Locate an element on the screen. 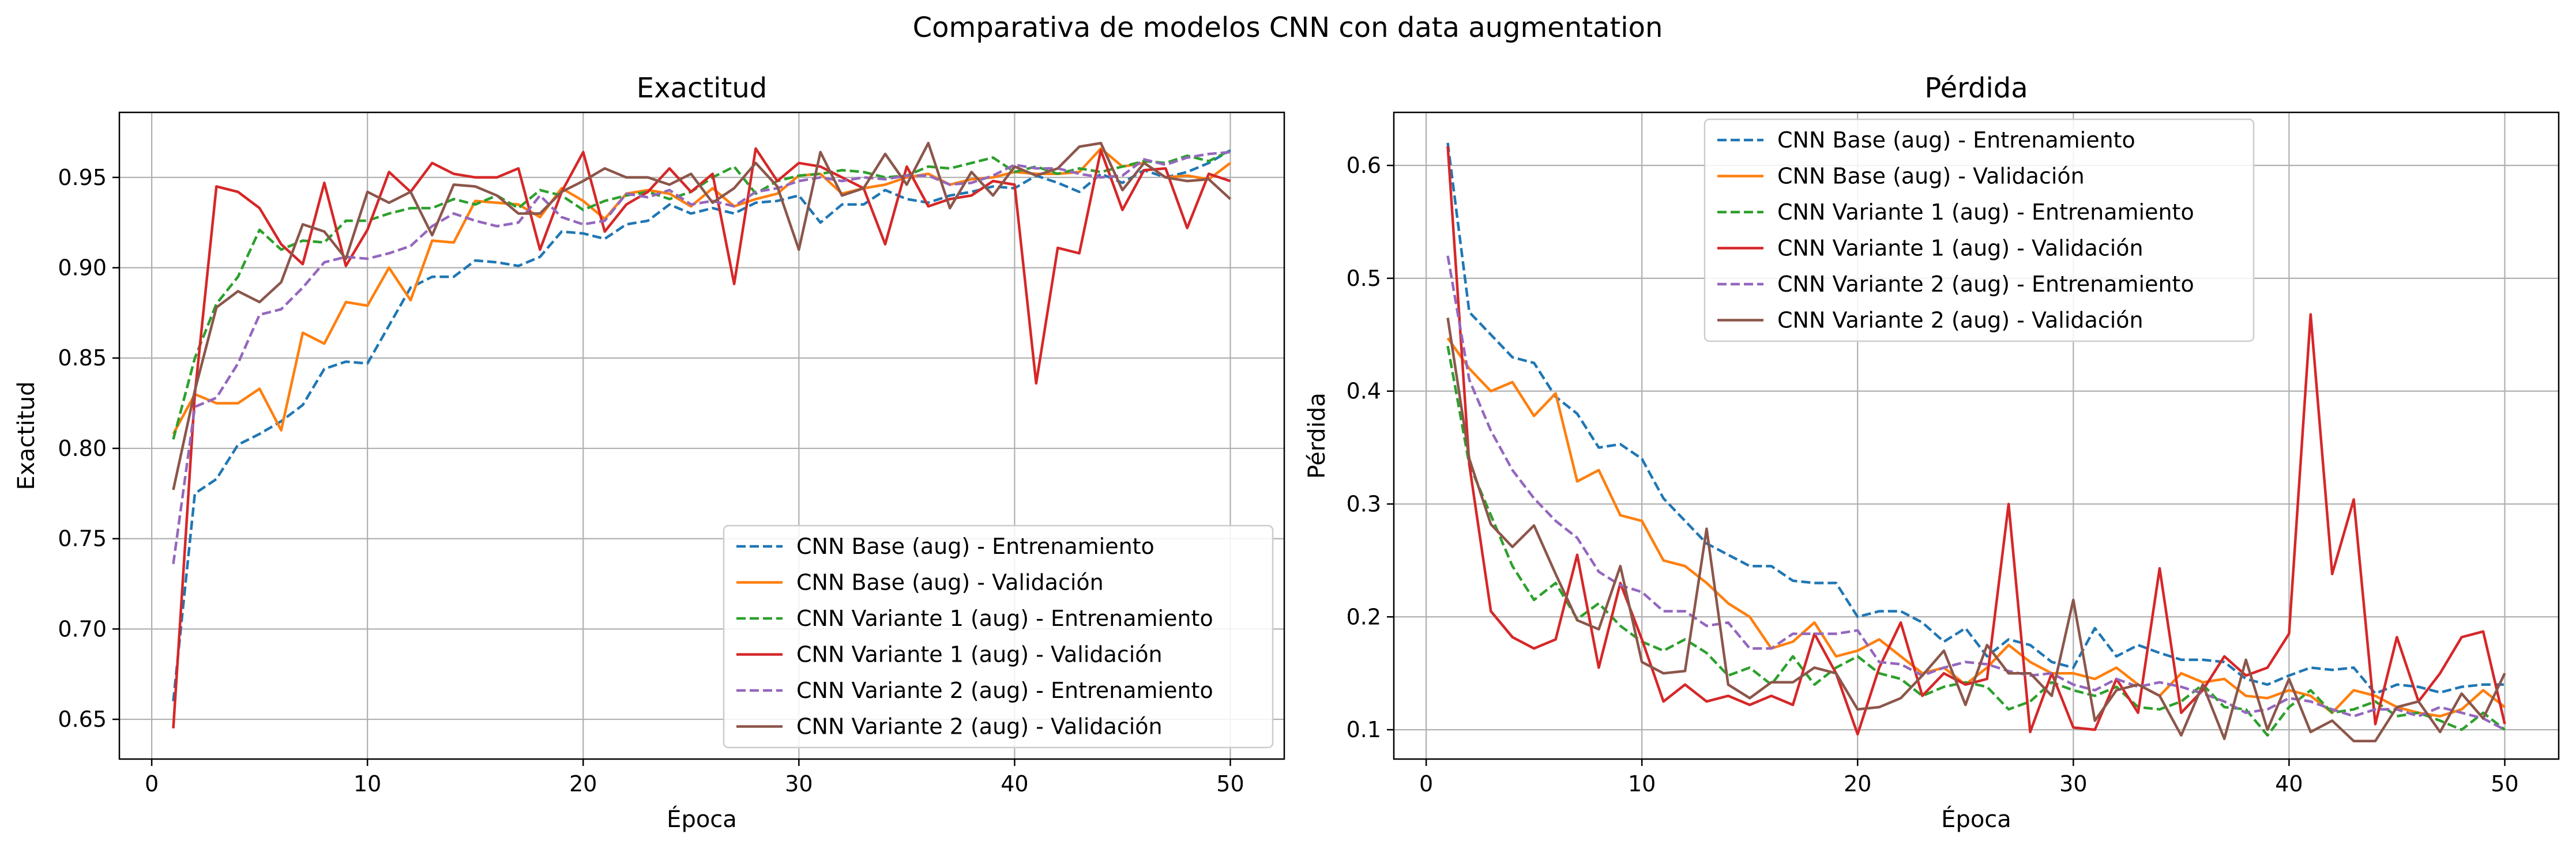 The height and width of the screenshot is (853, 2576). loss-ytick-label: 0.3 is located at coordinates (1364, 504).